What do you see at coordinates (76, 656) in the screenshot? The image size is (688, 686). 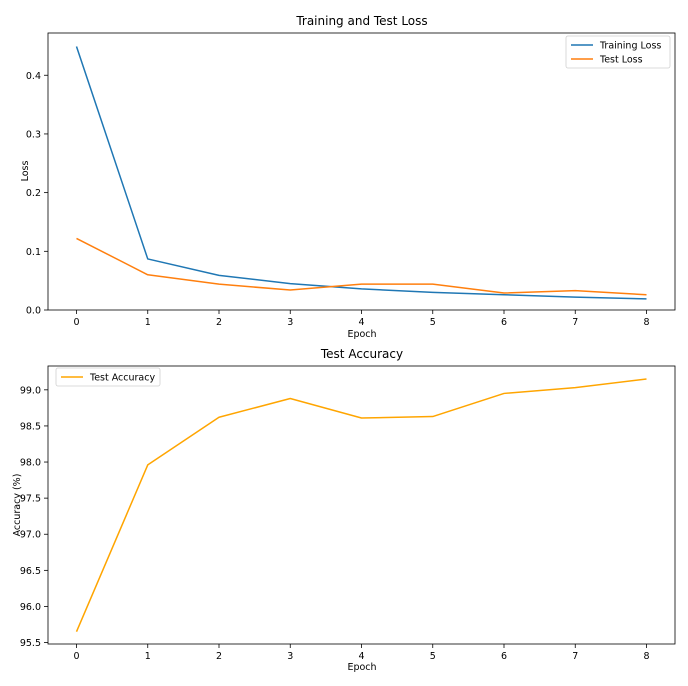 I see `accuracy-x-tick-label: 0` at bounding box center [76, 656].